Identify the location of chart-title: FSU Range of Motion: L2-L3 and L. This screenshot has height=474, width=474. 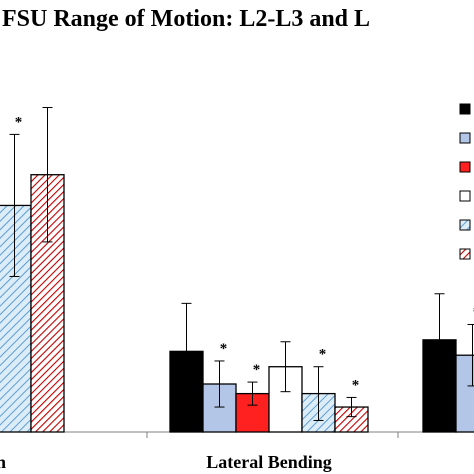
(186, 19).